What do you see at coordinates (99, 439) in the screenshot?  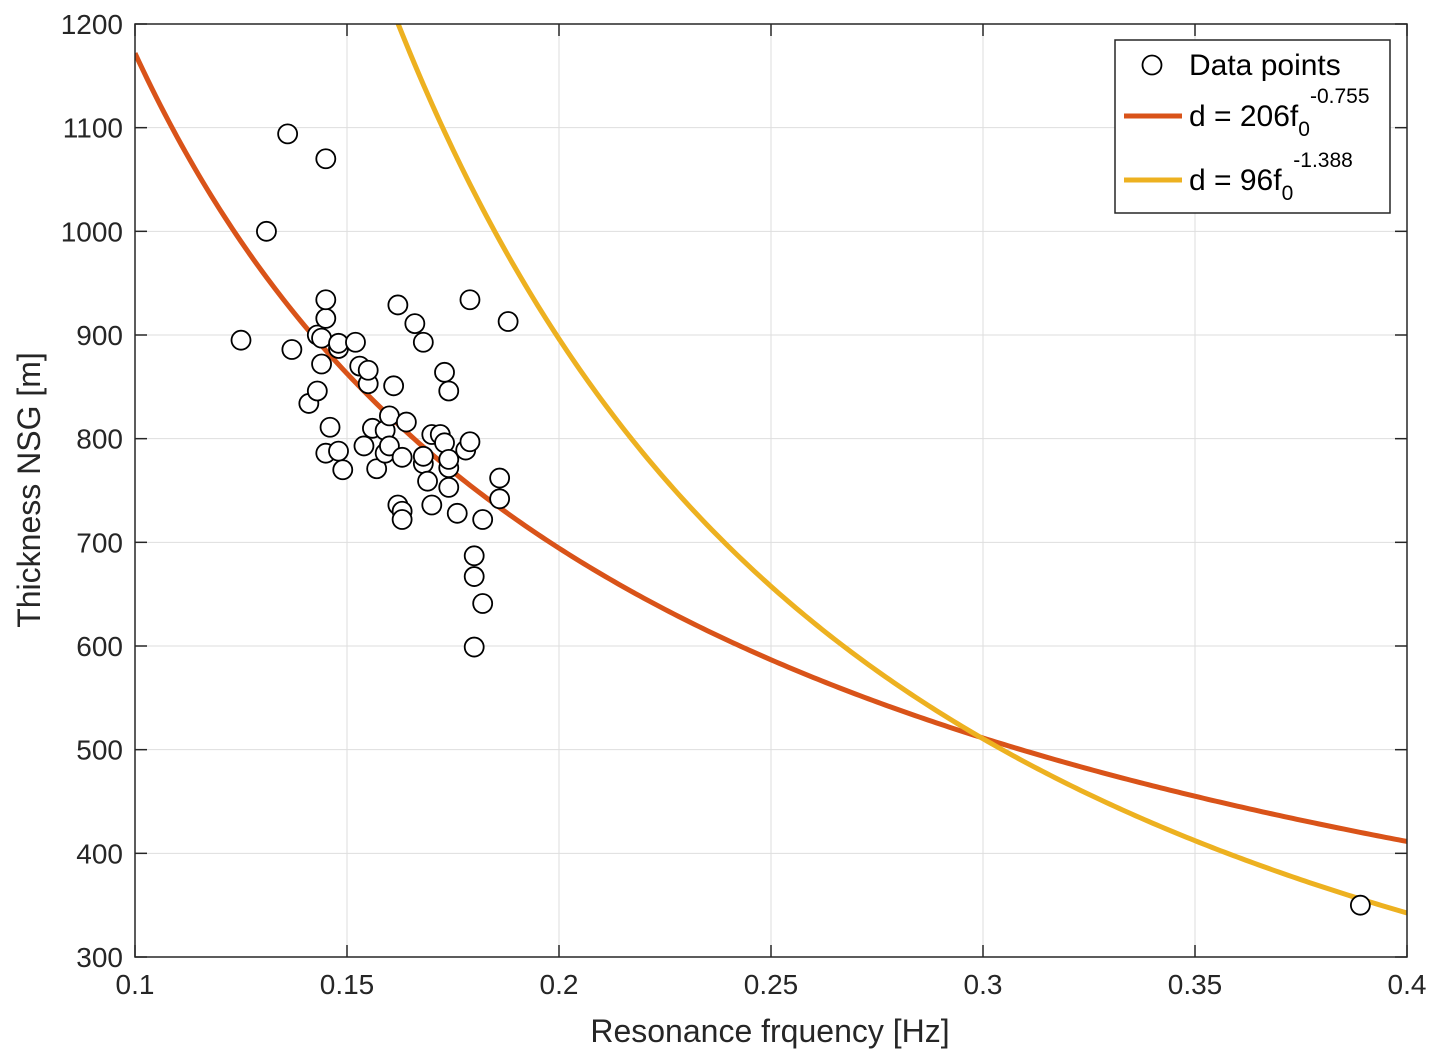 I see `y-tick-label: 800` at bounding box center [99, 439].